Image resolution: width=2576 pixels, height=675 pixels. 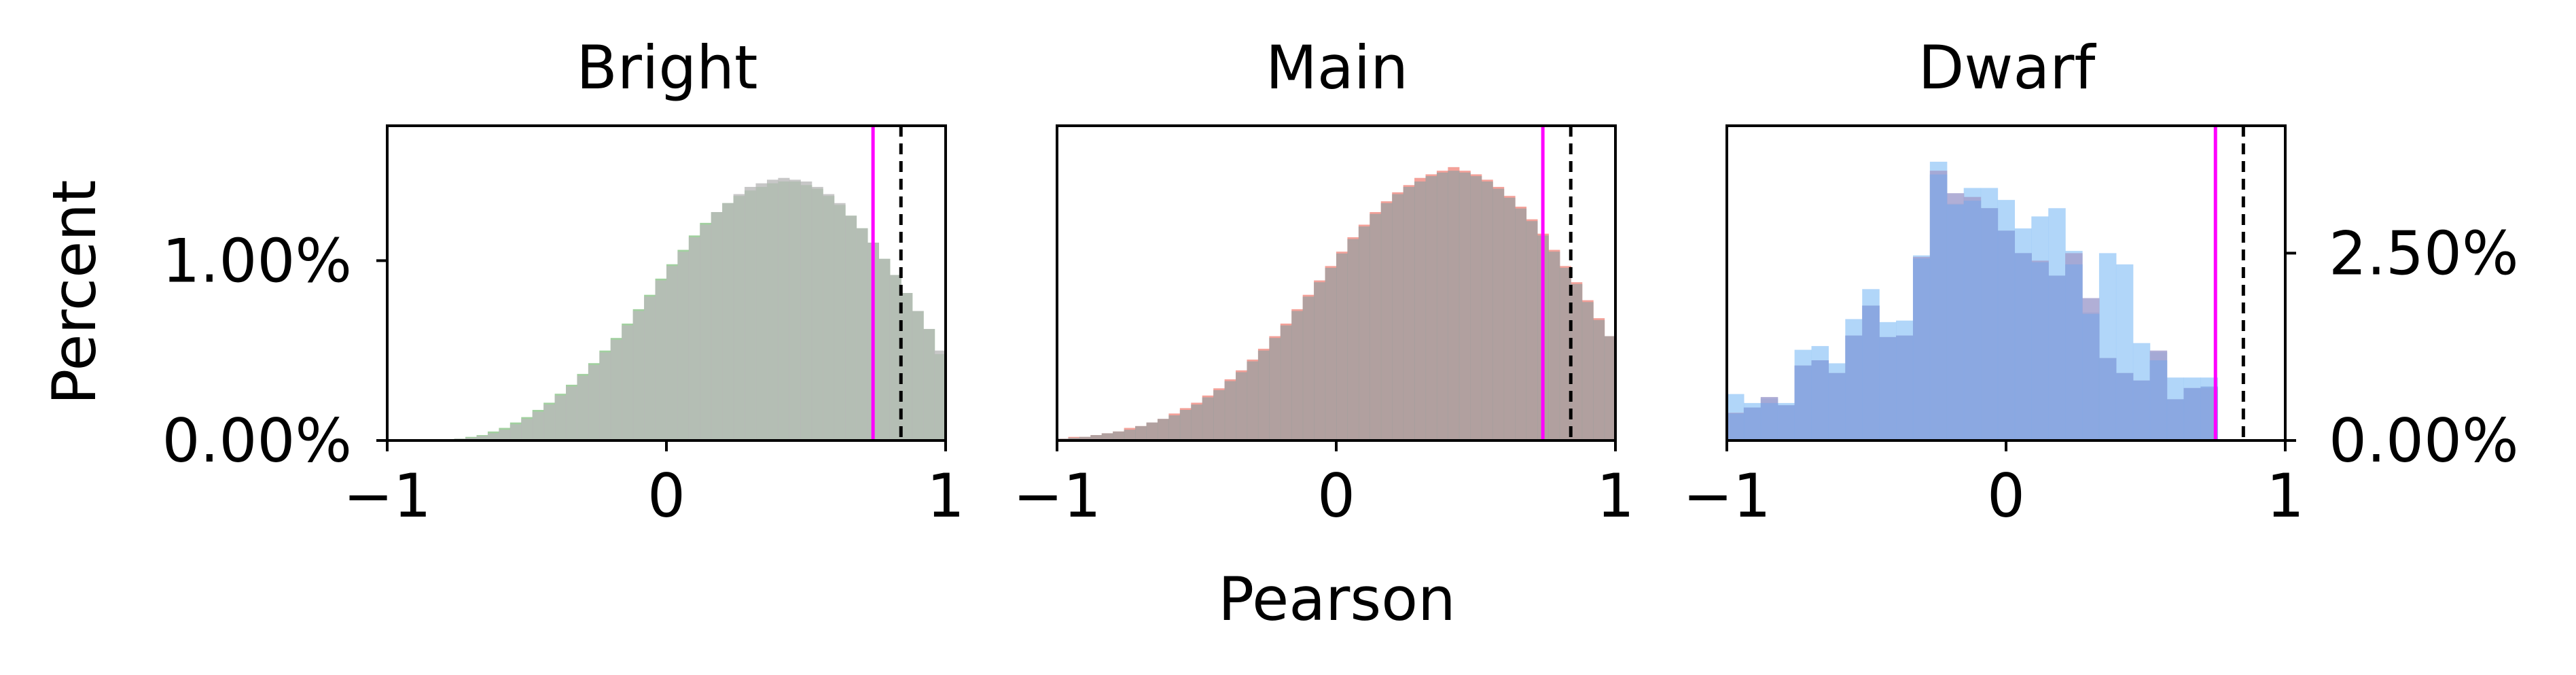 I want to click on panel-main: −1 0 1, so click(x=1323, y=327).